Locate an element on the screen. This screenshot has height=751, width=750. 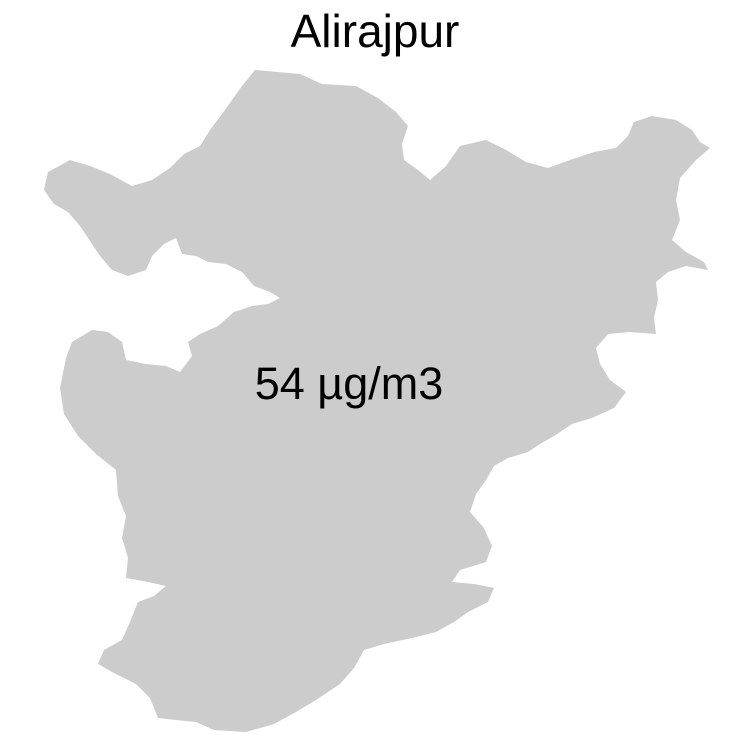
value-label: 54 µg/m3 is located at coordinates (349, 383).